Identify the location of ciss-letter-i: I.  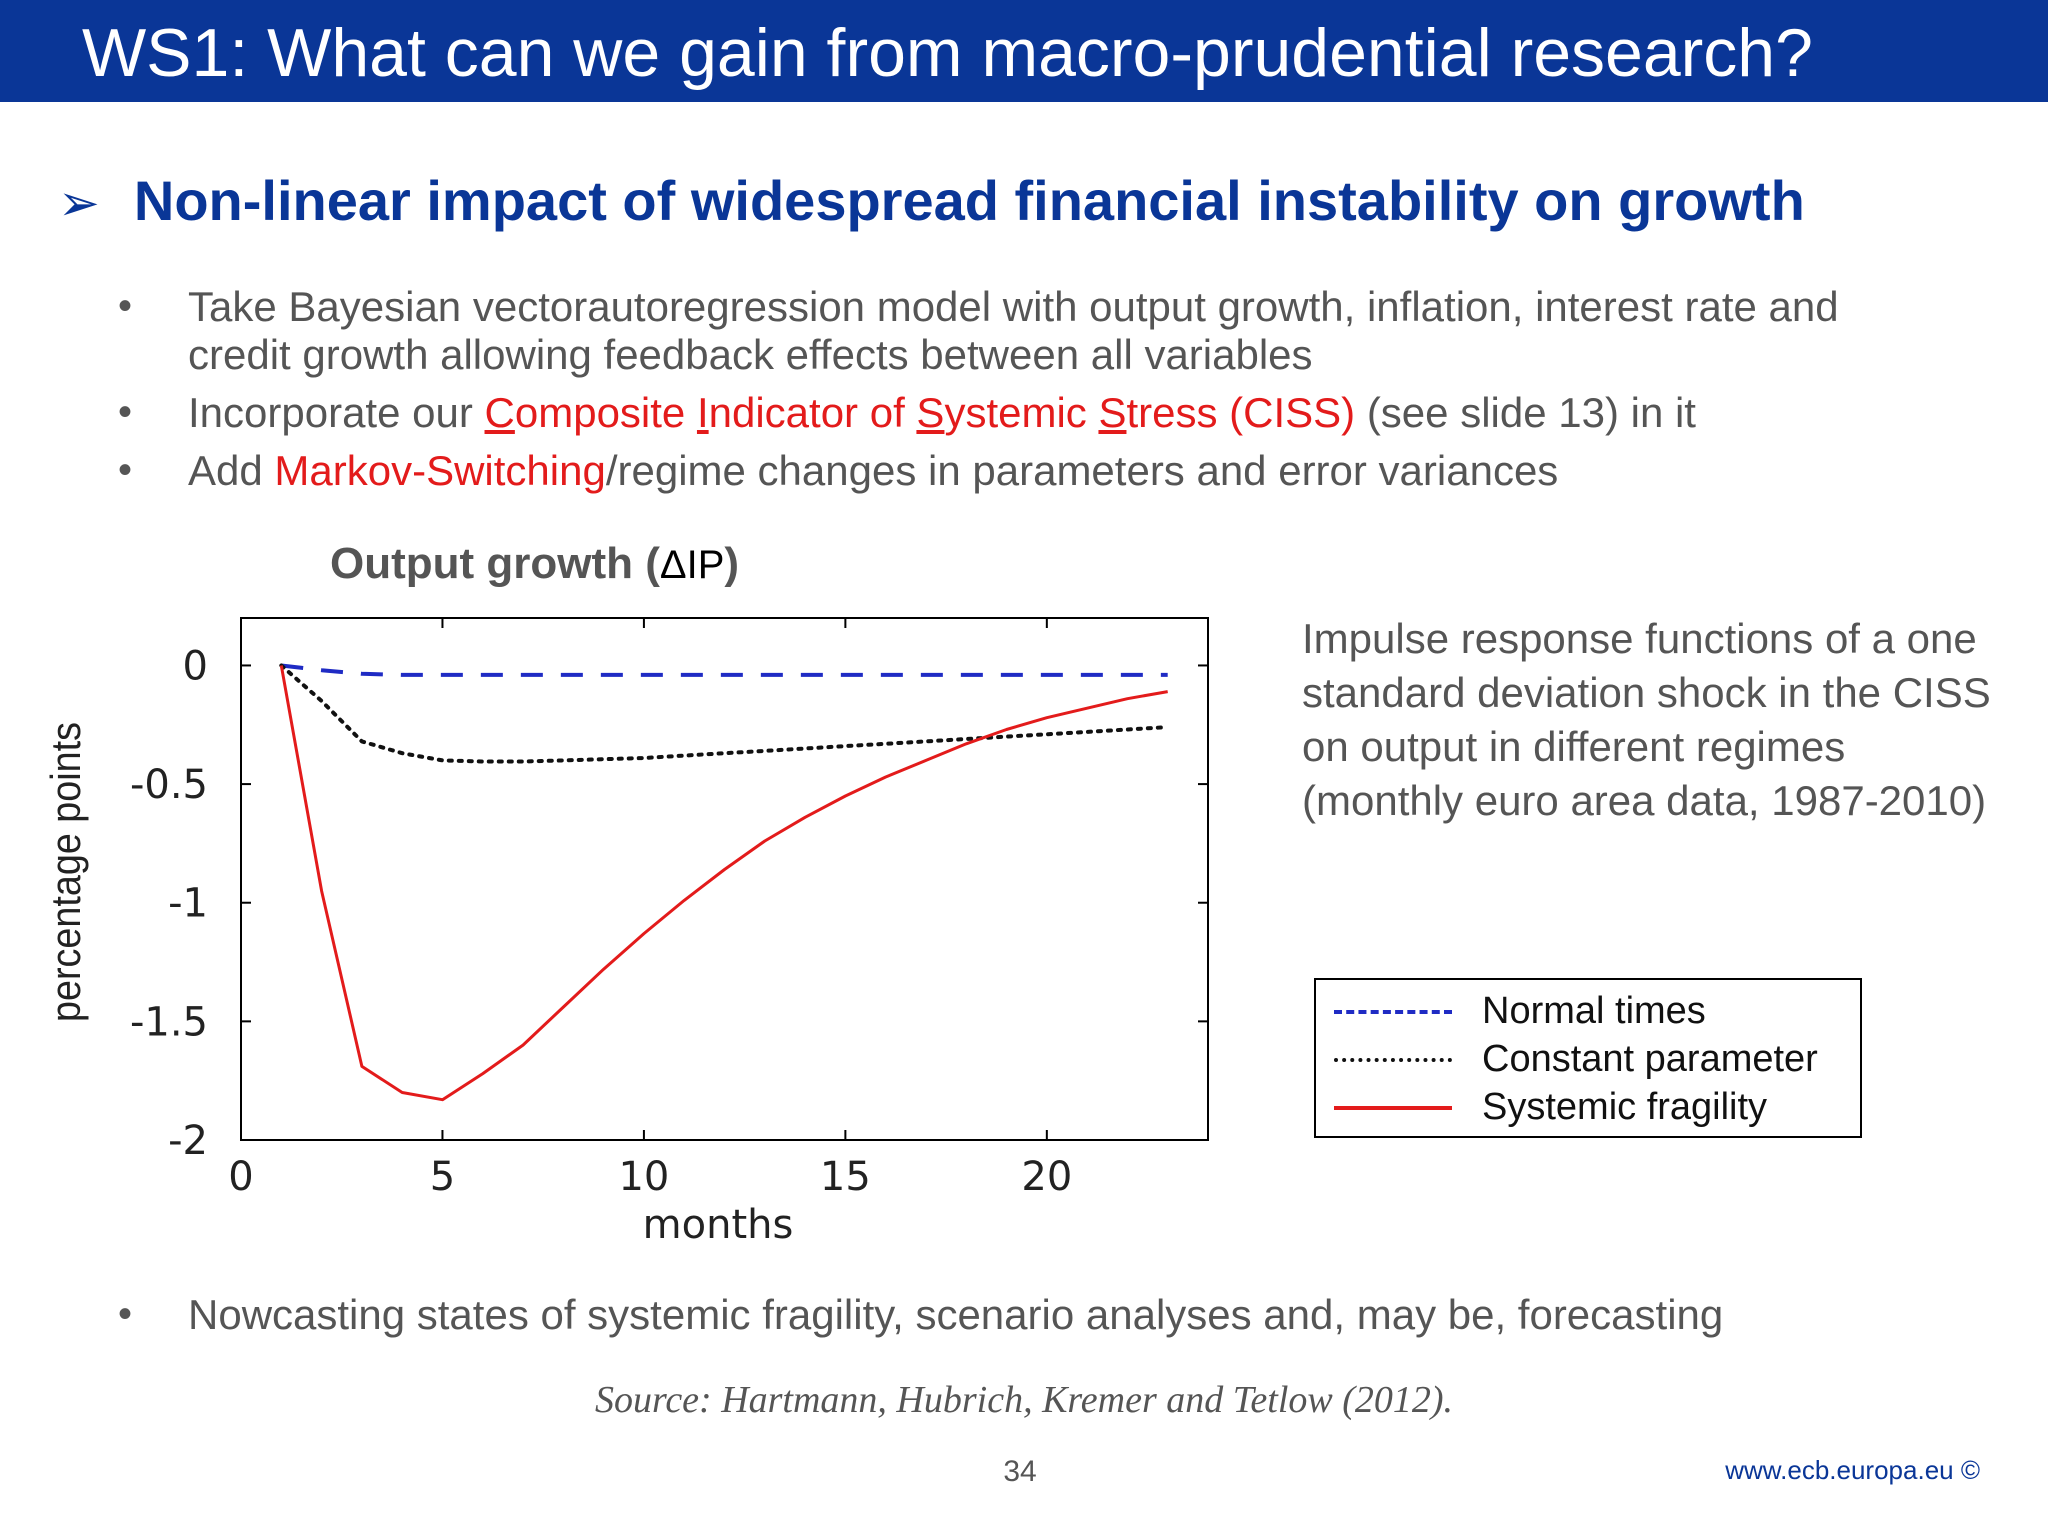
(702, 412).